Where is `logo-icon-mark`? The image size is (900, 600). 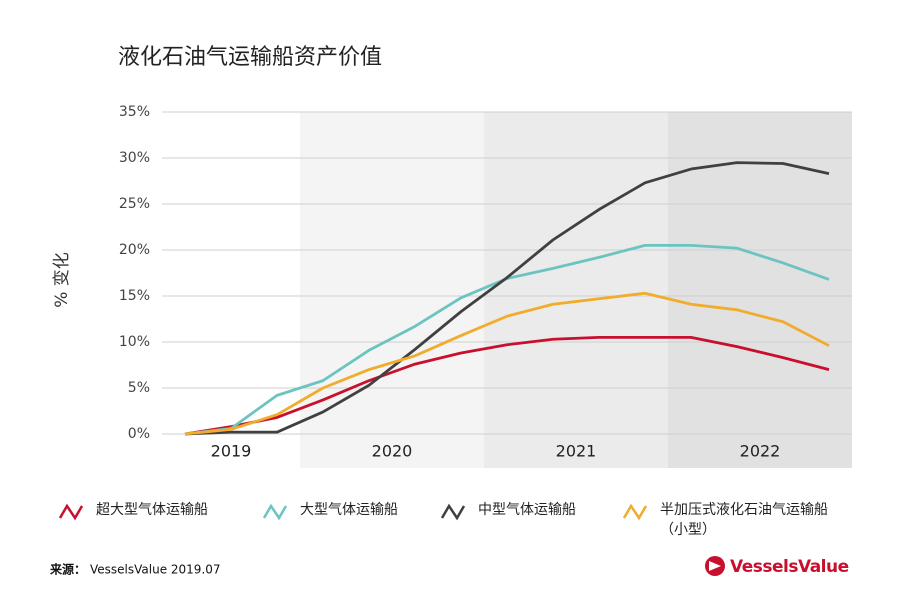 logo-icon-mark is located at coordinates (715, 566).